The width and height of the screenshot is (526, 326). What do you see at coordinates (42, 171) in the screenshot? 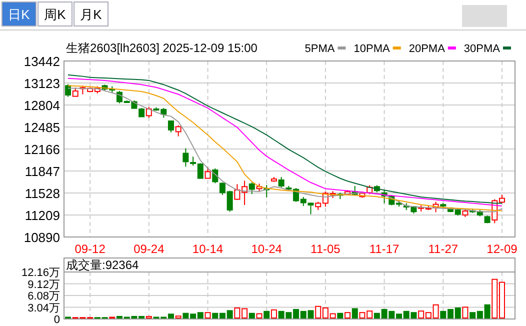
I see `y-tick-label: 11847` at bounding box center [42, 171].